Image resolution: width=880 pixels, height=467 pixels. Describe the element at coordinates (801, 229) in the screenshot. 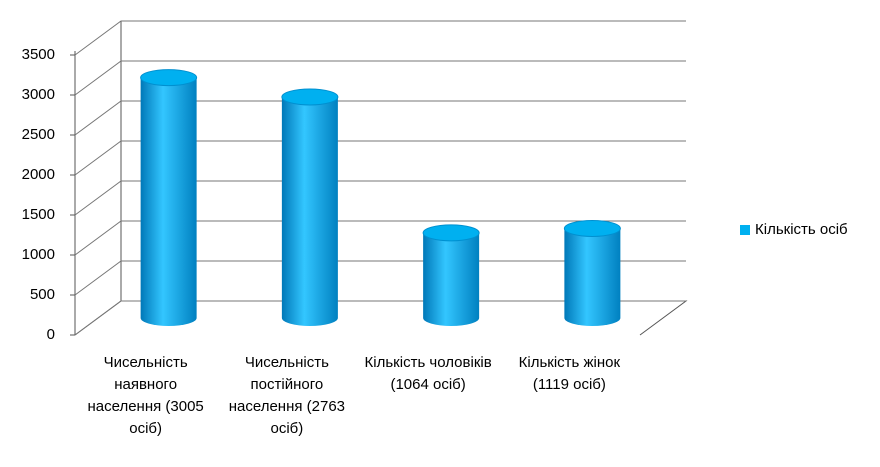

I see `legend-label: Кількість осіб` at that location.